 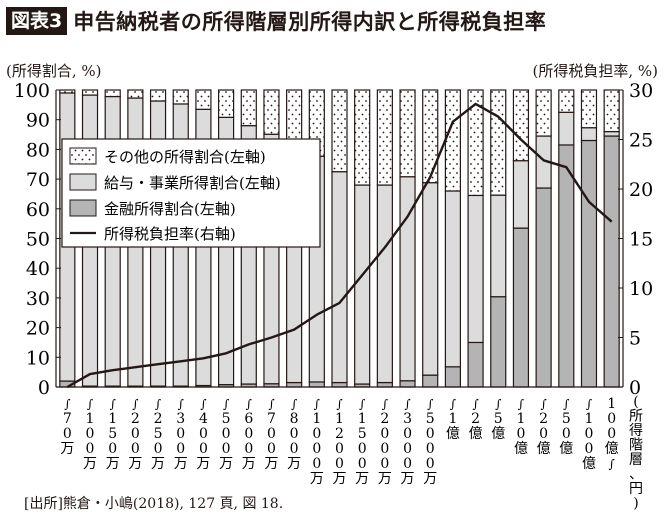 What do you see at coordinates (38, 240) in the screenshot?
I see `left-tick-label: 50` at bounding box center [38, 240].